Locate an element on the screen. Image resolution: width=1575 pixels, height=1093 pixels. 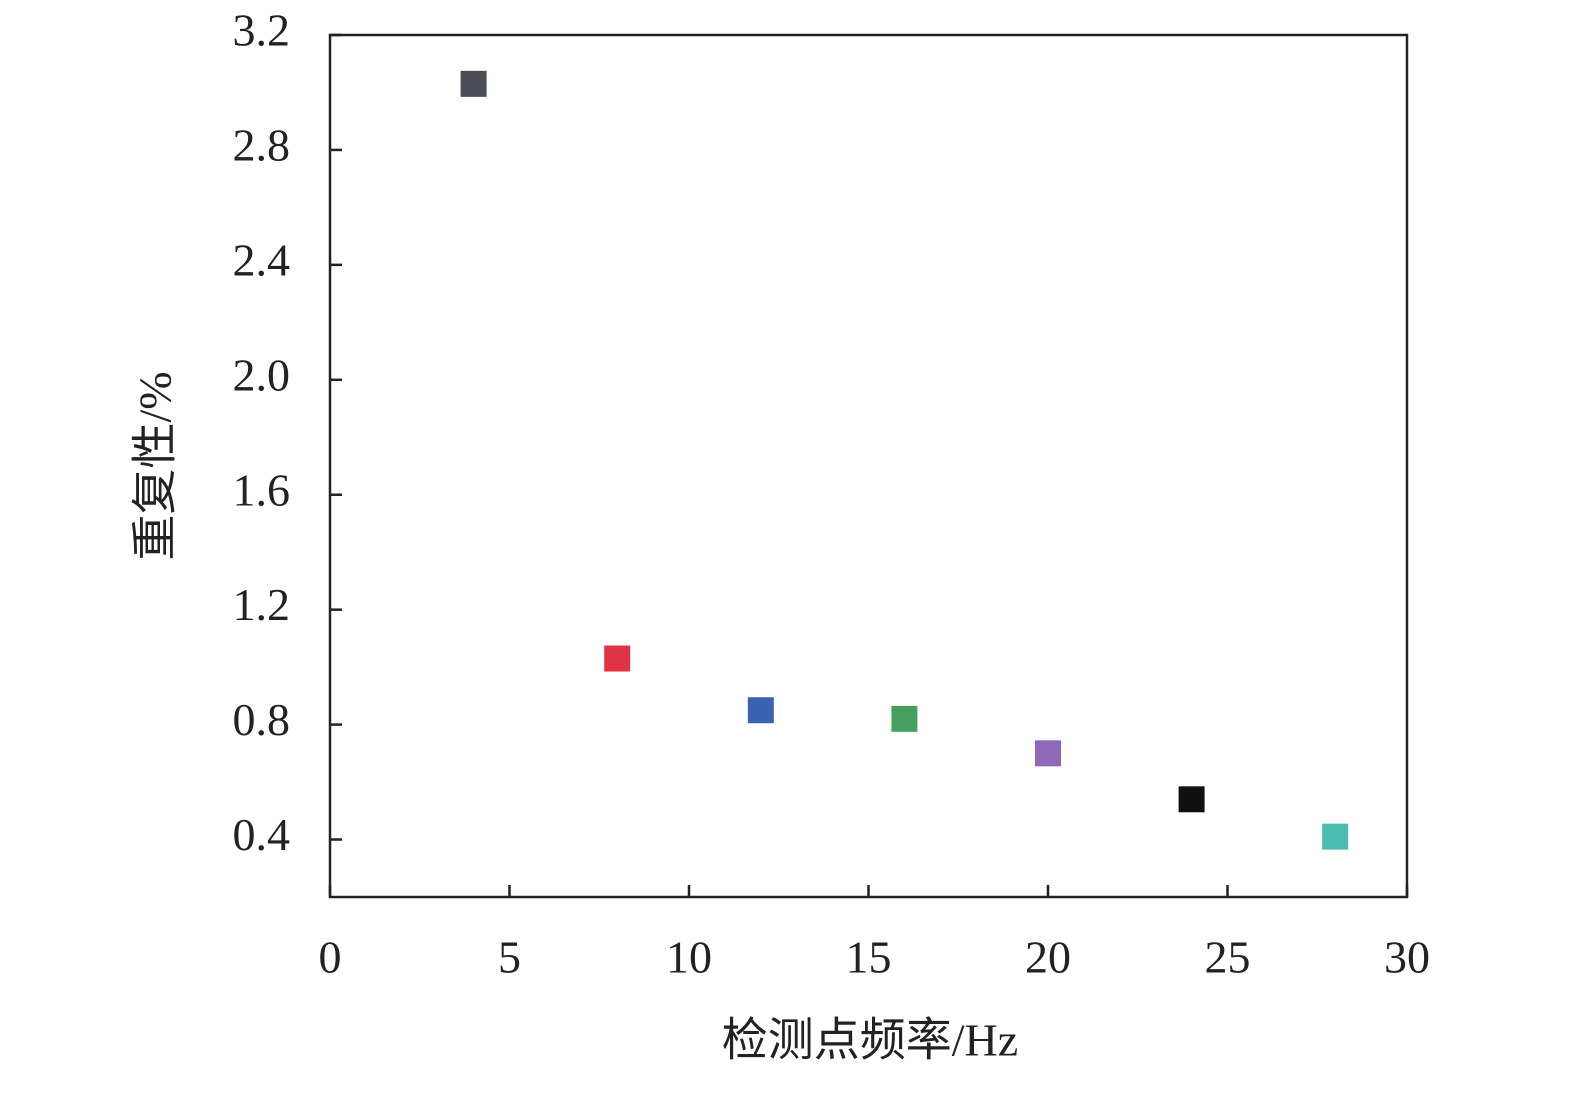
x-tick-label: 15 is located at coordinates (869, 957).